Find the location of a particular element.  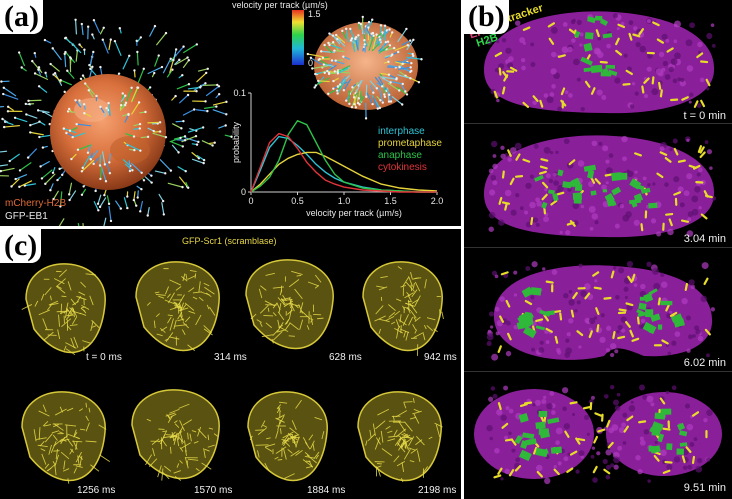

panel-label-c: (c) is located at coordinates (21, 246).